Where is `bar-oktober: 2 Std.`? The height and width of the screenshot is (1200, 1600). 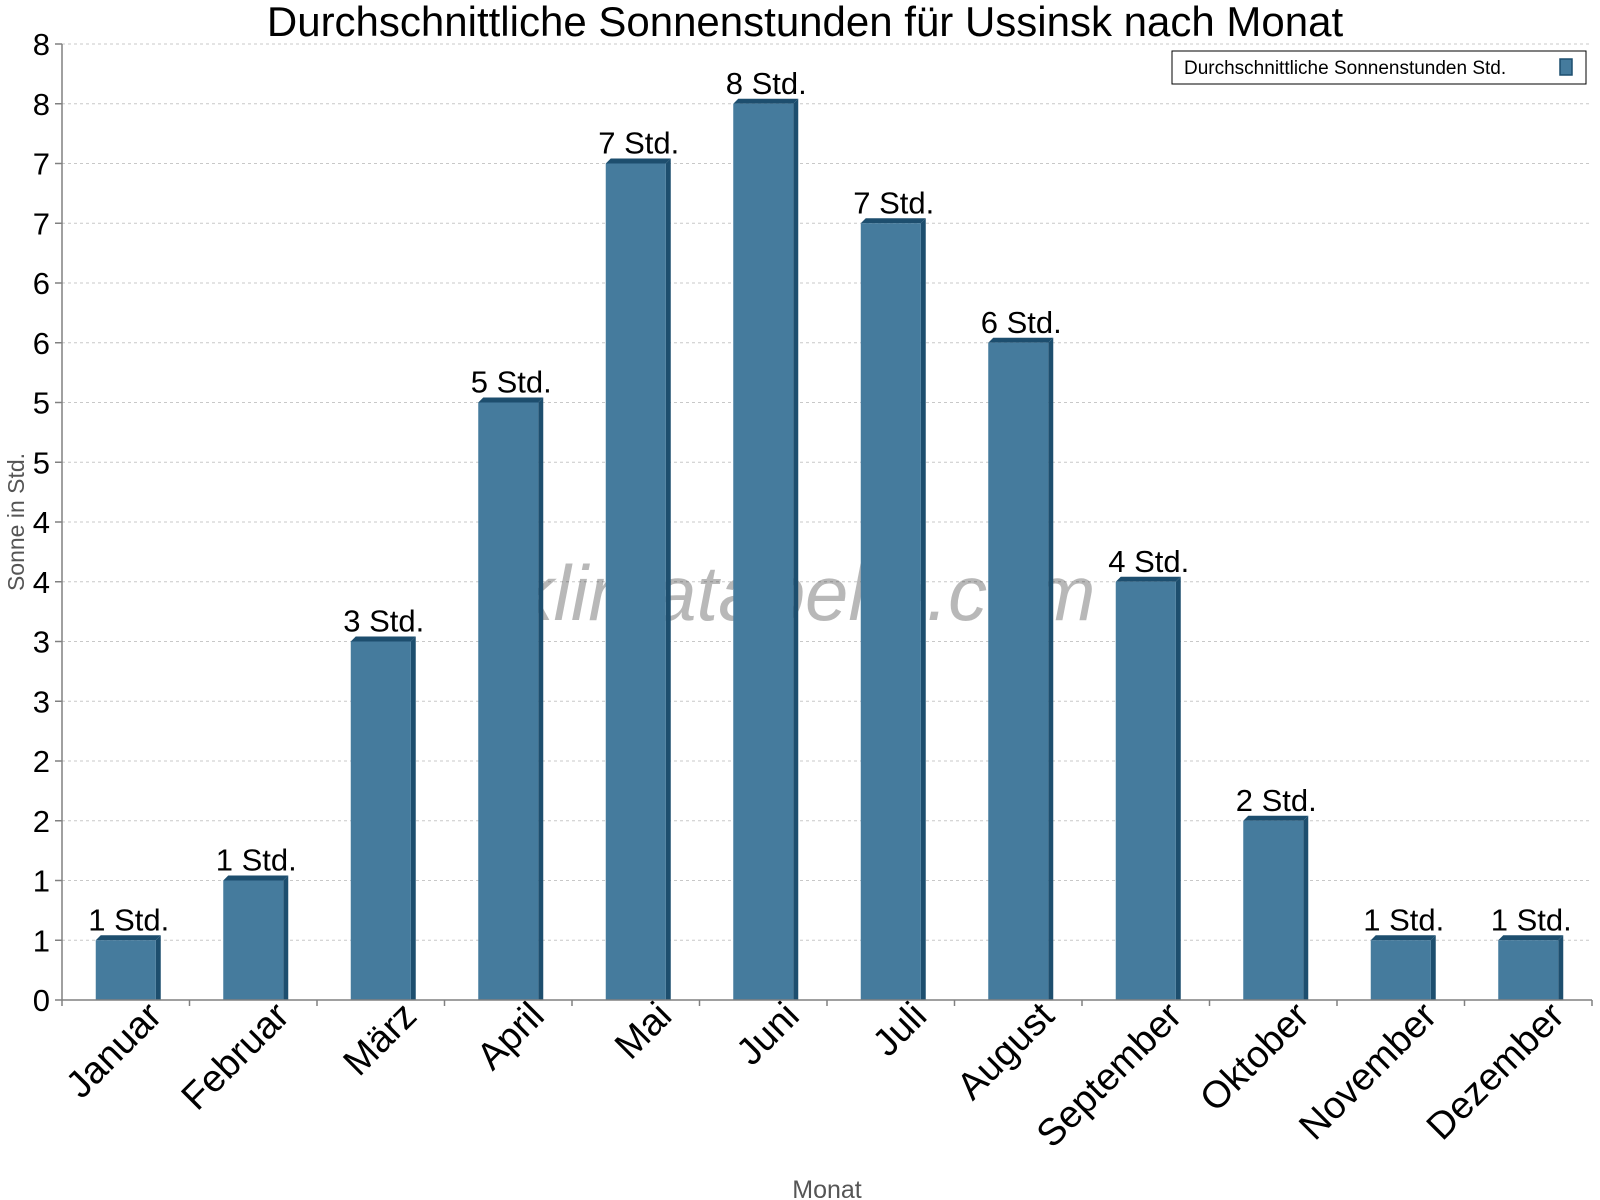
bar-oktober: 2 Std. is located at coordinates (1276, 891).